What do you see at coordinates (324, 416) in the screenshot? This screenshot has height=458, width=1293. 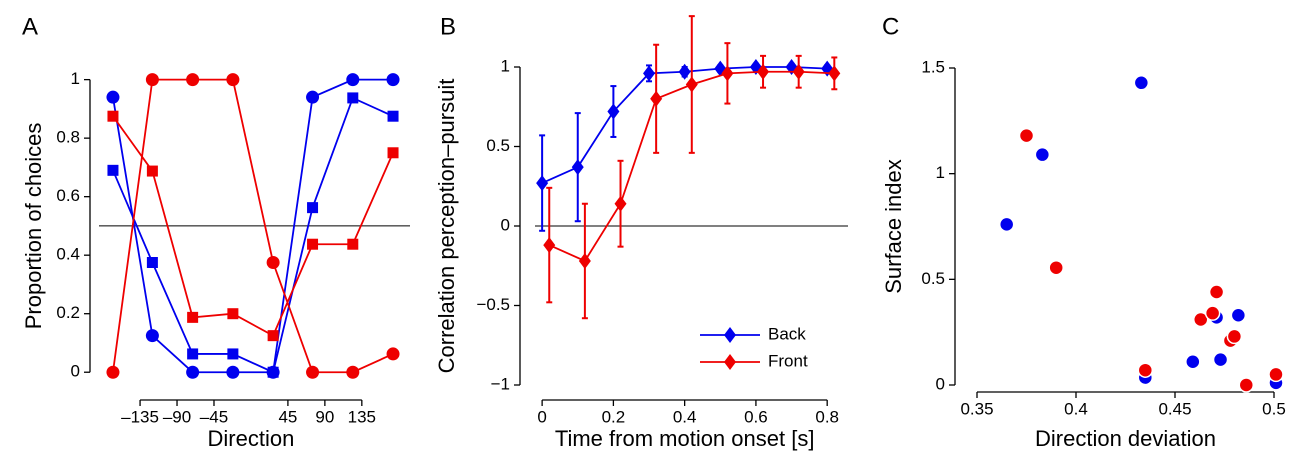 I see `x-tick-label: 90` at bounding box center [324, 416].